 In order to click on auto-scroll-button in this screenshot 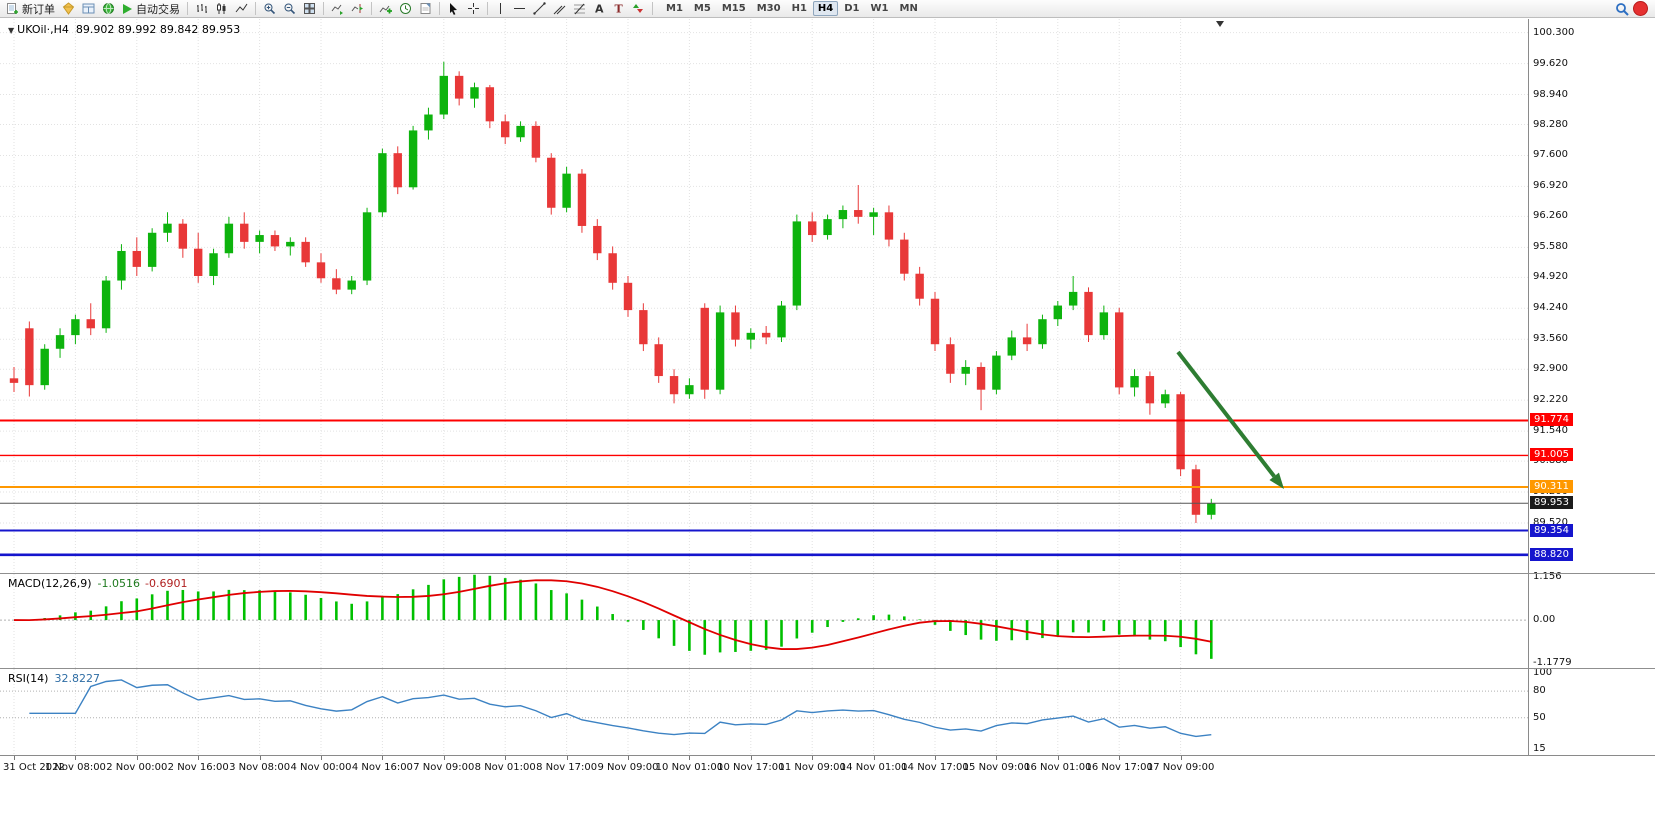, I will do `click(337, 9)`.